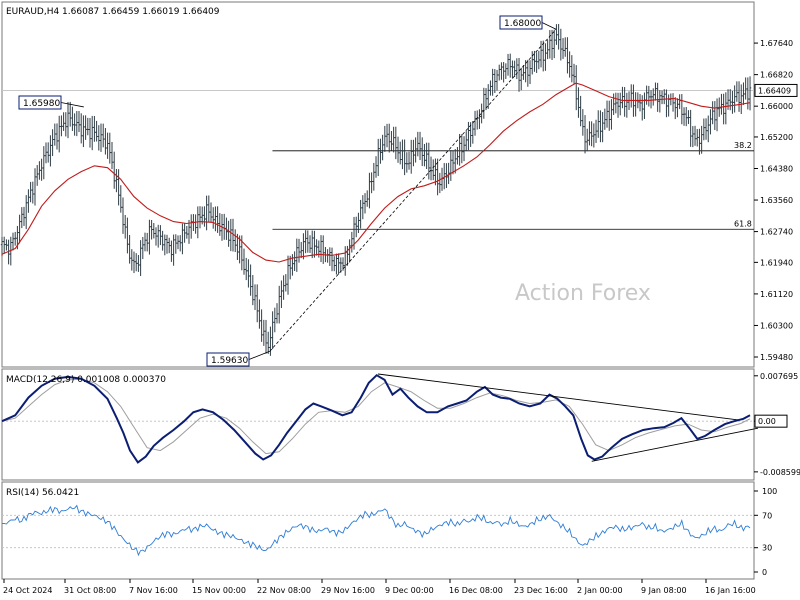 This screenshot has height=600, width=800. What do you see at coordinates (776, 43) in the screenshot?
I see `price-y-tick-label: 1.67640` at bounding box center [776, 43].